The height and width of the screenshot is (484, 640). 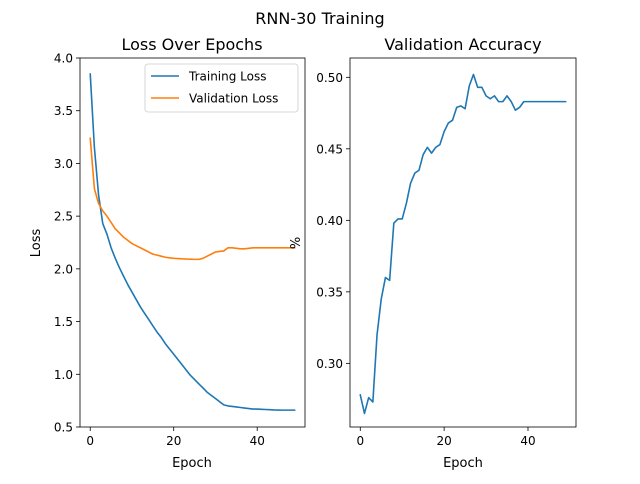 What do you see at coordinates (227, 77) in the screenshot?
I see `legend-label-0: Training Loss` at bounding box center [227, 77].